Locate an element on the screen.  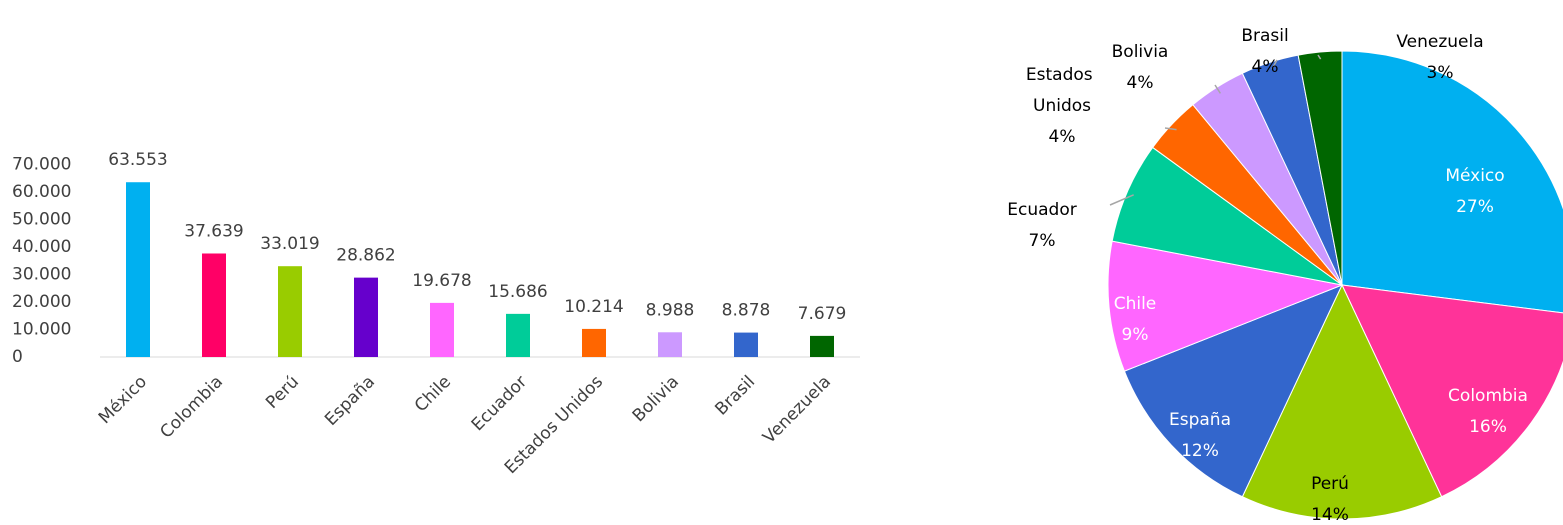
y-tick-label: 40.000 is located at coordinates (41, 247).